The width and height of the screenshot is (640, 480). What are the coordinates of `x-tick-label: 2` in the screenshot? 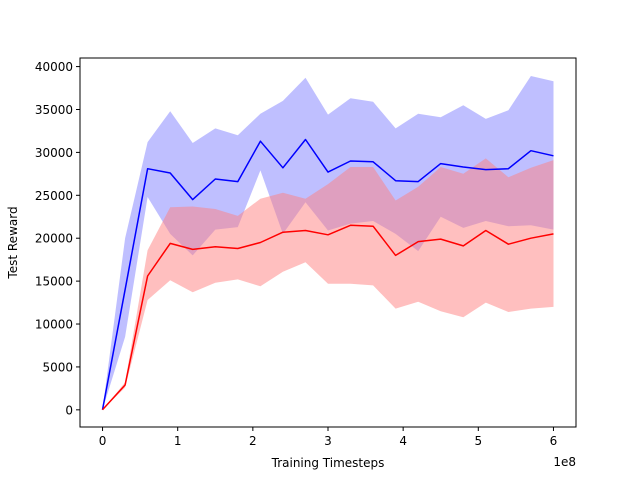 It's located at (253, 441).